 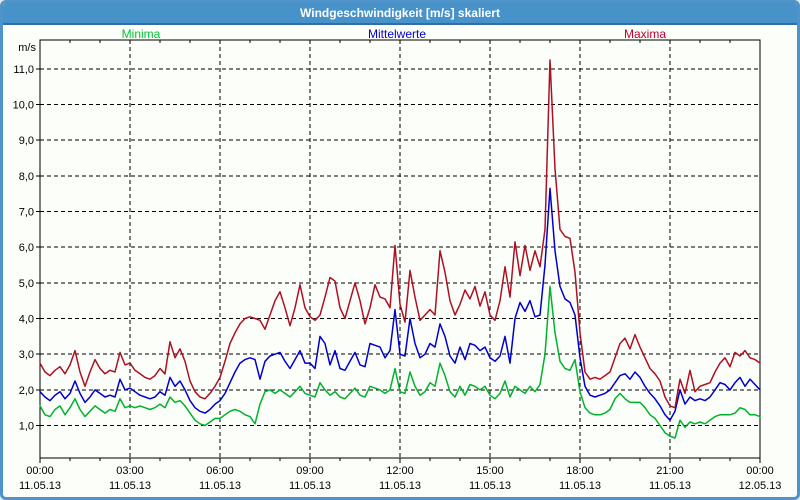 What do you see at coordinates (23, 106) in the screenshot?
I see `y-tick-label: 10,0` at bounding box center [23, 106].